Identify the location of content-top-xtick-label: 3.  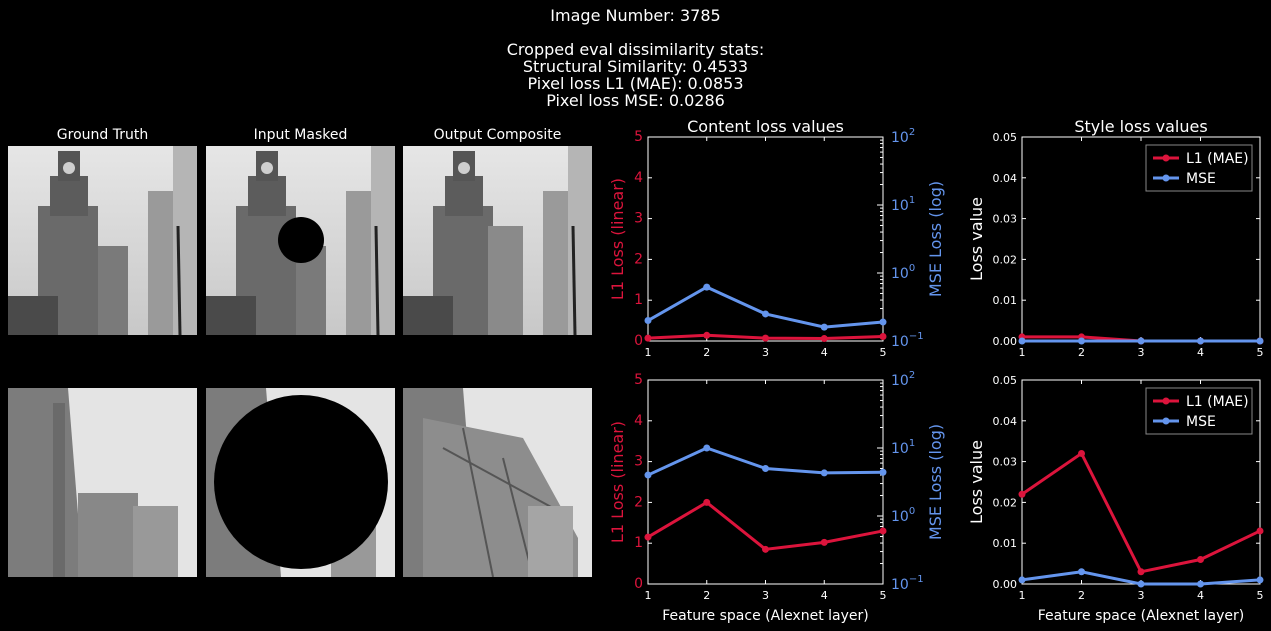
(765, 352).